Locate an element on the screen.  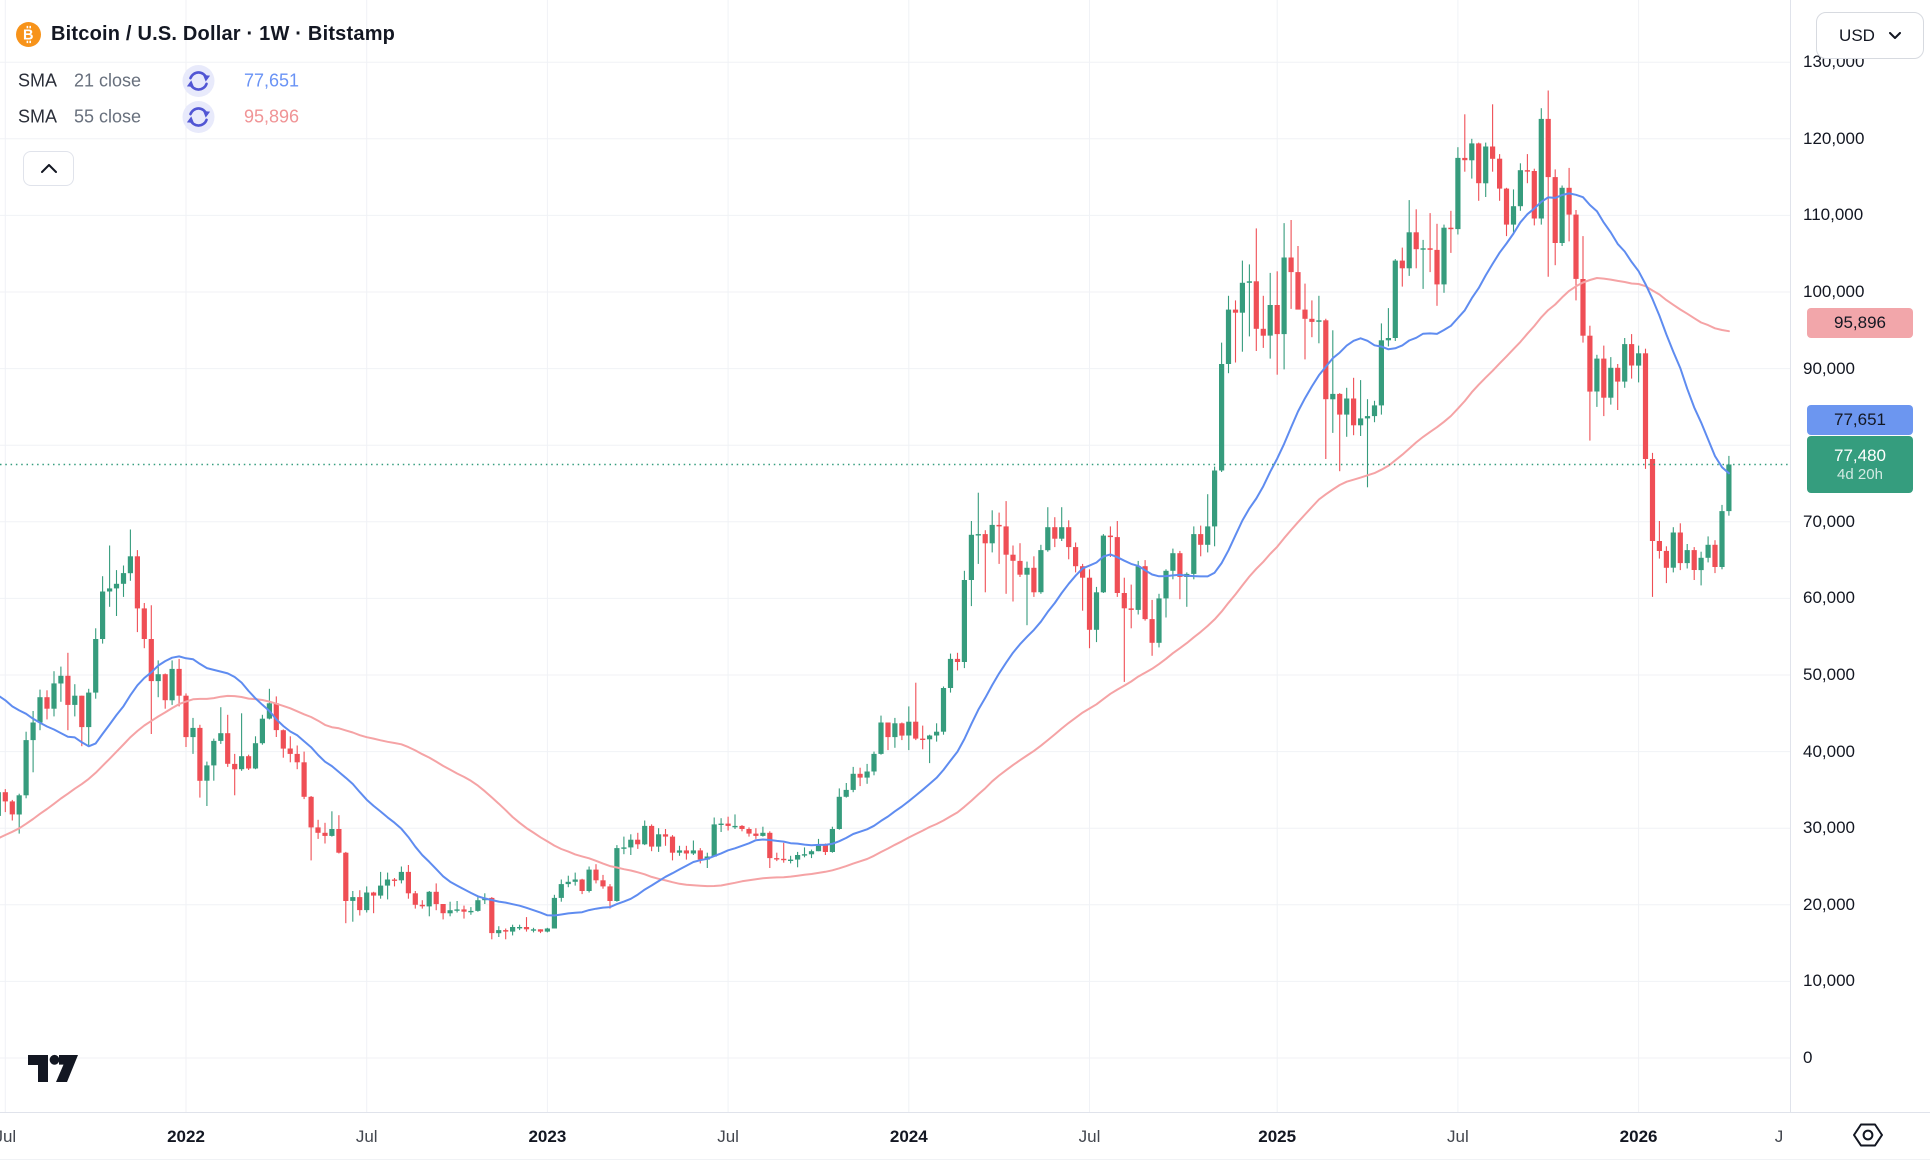
time-axis-label: 2024 is located at coordinates (908, 1136).